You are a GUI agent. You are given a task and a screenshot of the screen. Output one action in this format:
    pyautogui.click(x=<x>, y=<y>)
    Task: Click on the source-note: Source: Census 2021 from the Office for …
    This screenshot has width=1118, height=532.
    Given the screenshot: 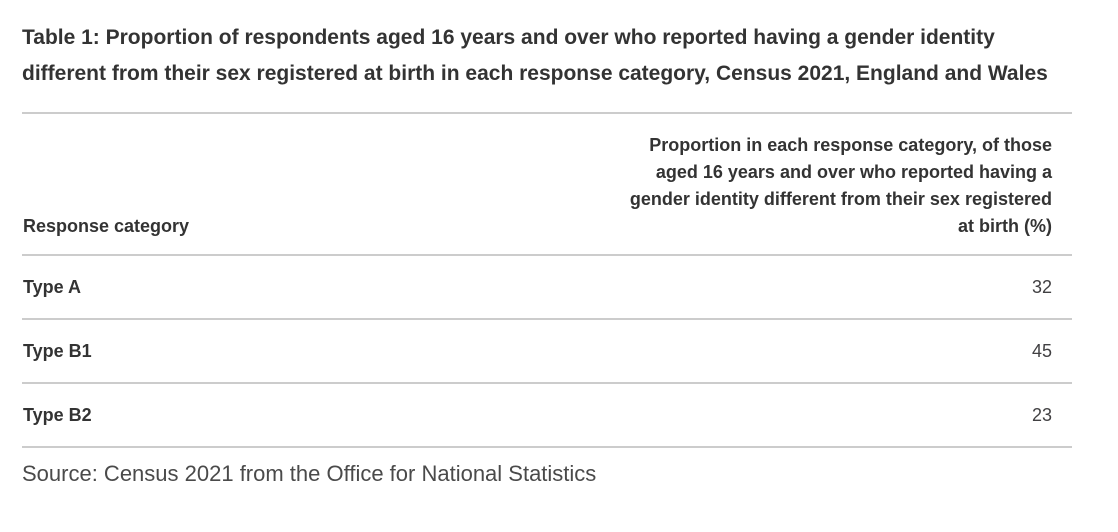 What is the action you would take?
    pyautogui.click(x=309, y=473)
    